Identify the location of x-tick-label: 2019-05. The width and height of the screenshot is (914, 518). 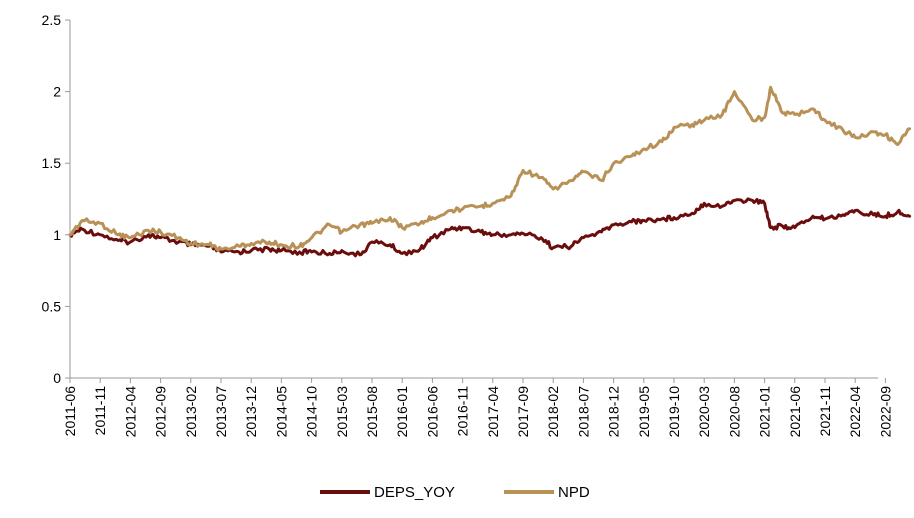
(644, 412).